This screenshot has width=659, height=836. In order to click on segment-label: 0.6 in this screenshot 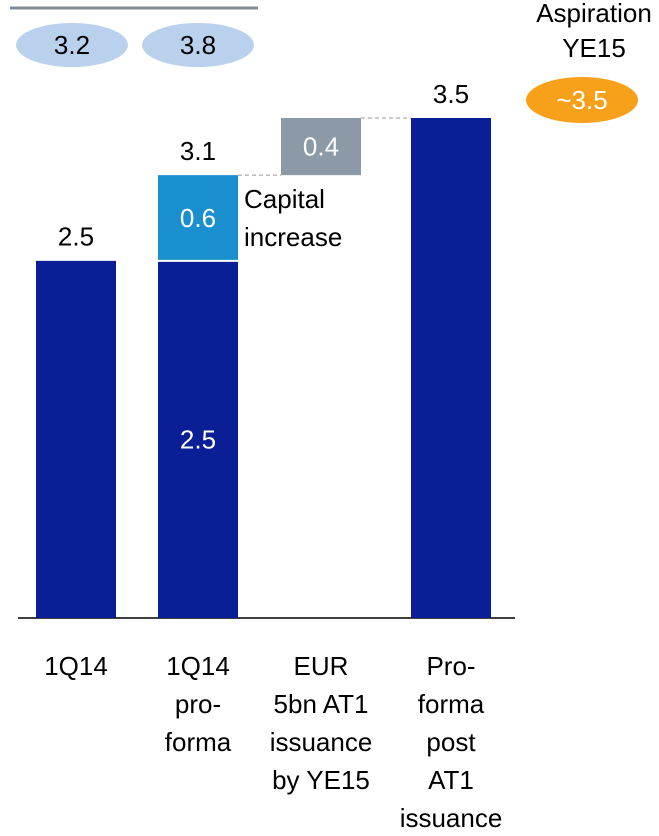, I will do `click(198, 218)`.